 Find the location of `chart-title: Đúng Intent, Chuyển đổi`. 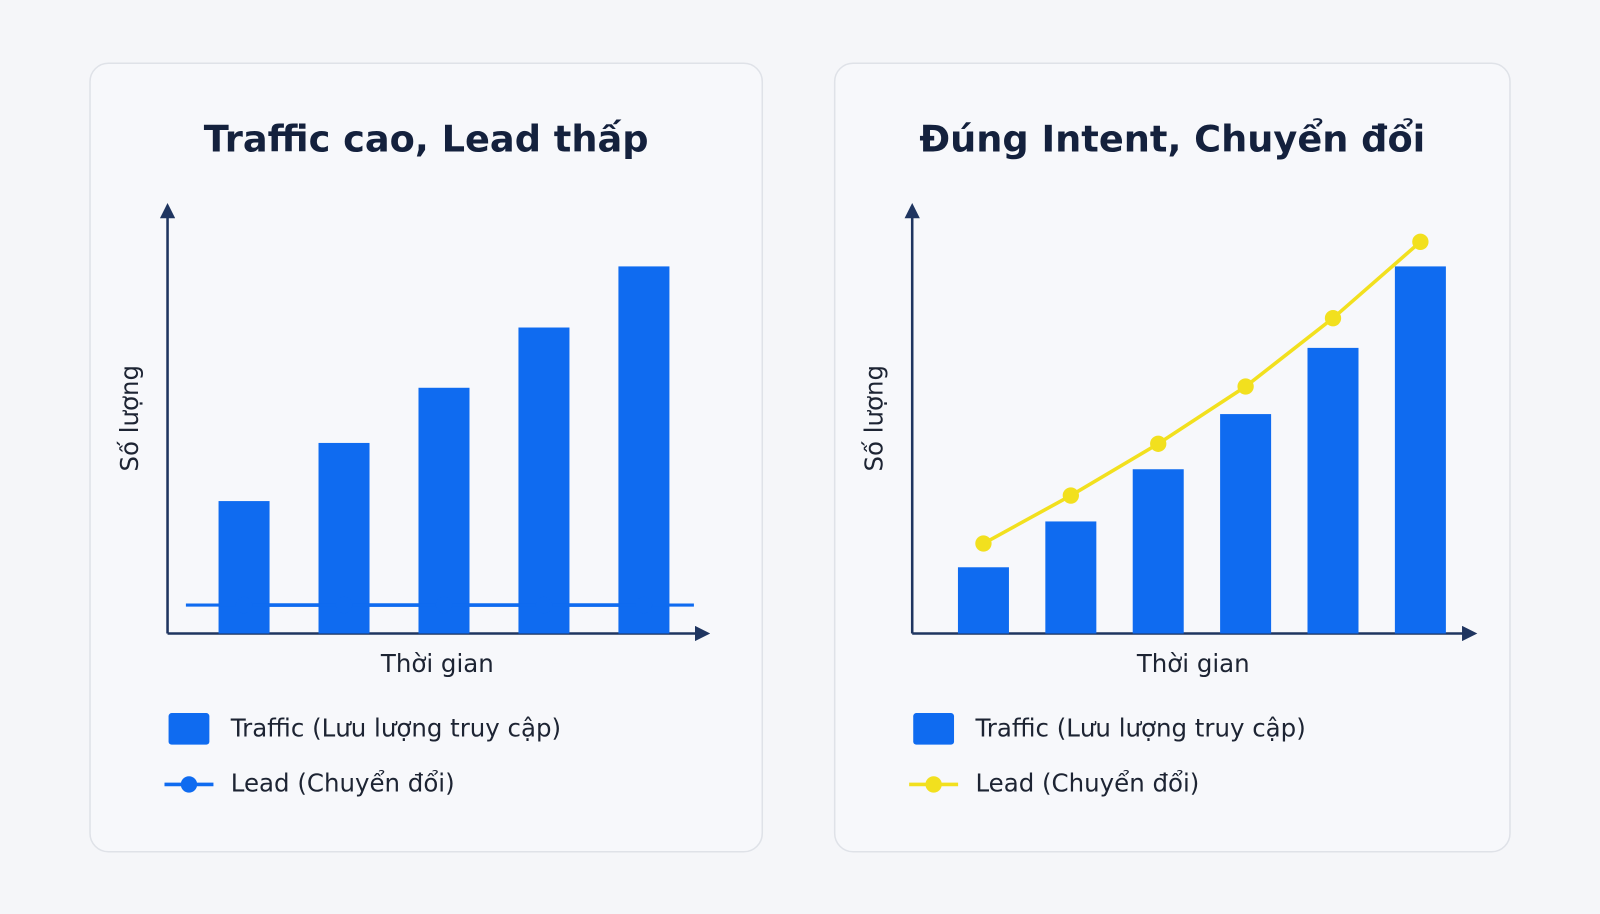

chart-title: Đúng Intent, Chuyển đổi is located at coordinates (1172, 138).